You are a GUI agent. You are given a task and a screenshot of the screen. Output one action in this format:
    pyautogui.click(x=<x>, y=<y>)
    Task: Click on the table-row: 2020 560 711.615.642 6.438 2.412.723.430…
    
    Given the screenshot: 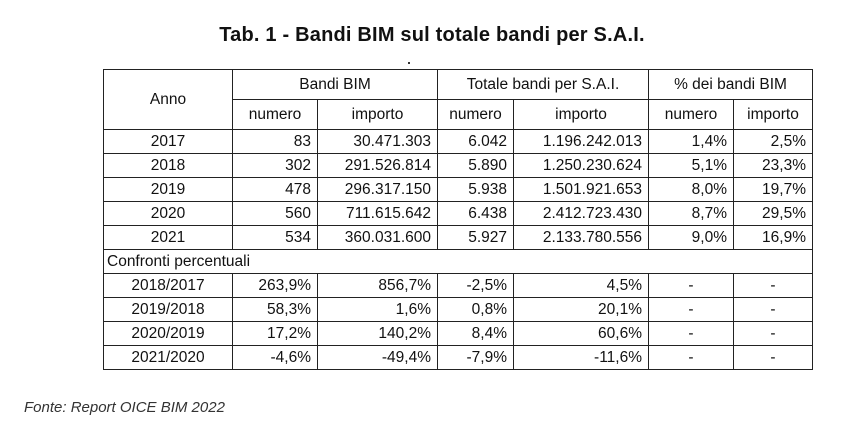 What is the action you would take?
    pyautogui.click(x=458, y=213)
    